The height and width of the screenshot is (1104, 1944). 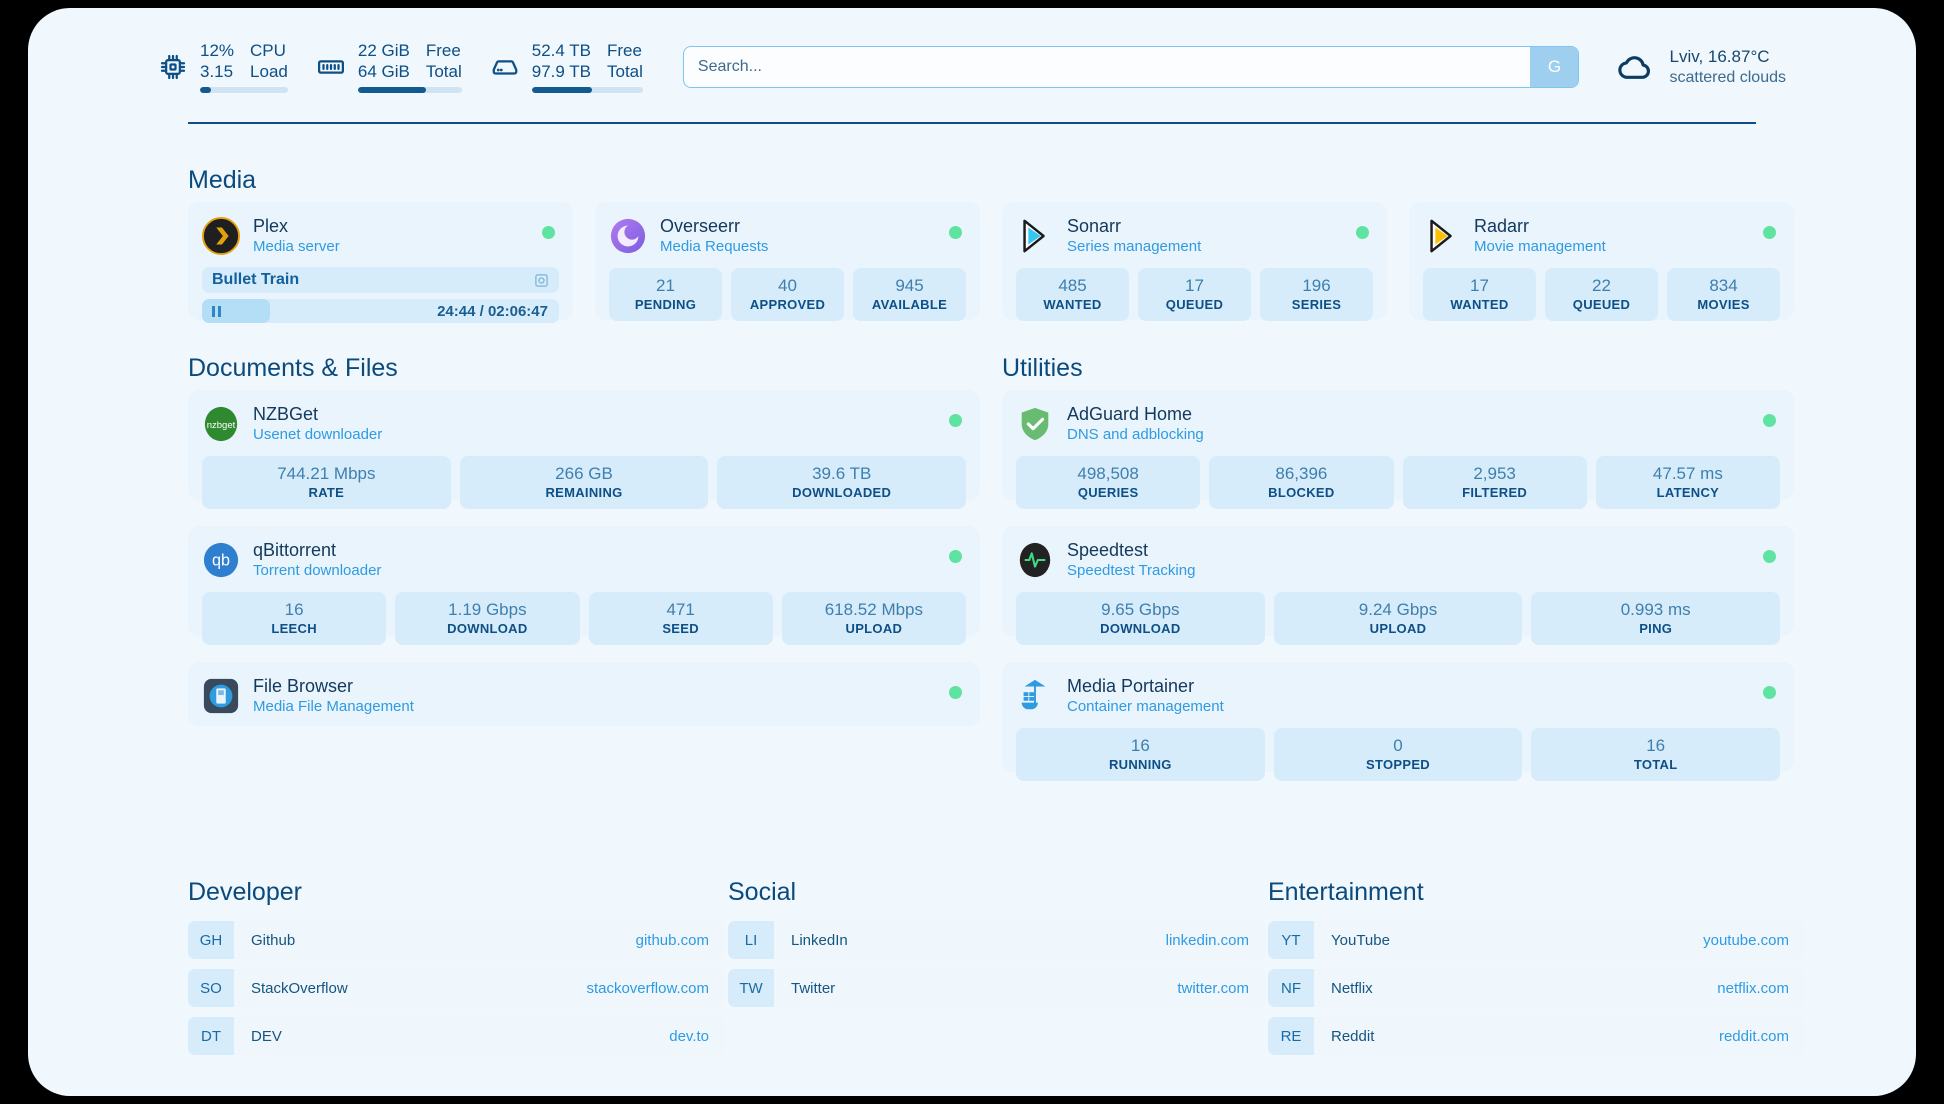 I want to click on stat-tile: 9.24 Gbps UPLOAD, so click(x=1398, y=618).